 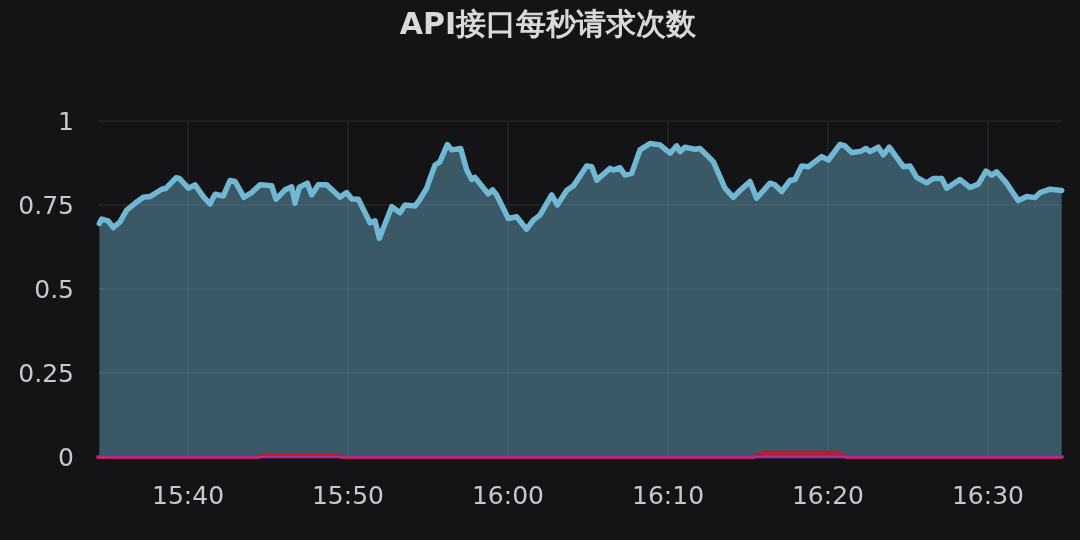 What do you see at coordinates (66, 457) in the screenshot?
I see `y-tick-label: 0` at bounding box center [66, 457].